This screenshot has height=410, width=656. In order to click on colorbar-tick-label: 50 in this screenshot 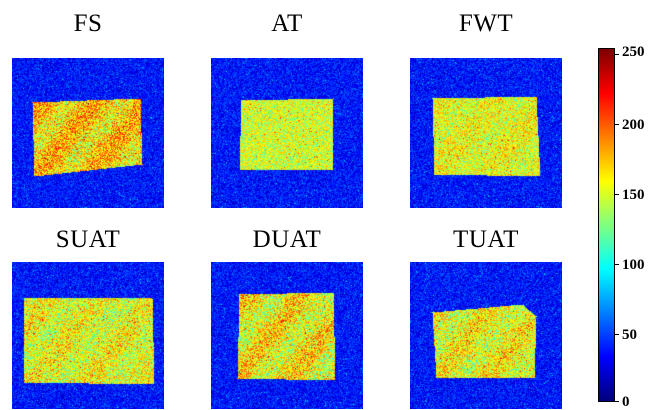, I will do `click(629, 335)`.